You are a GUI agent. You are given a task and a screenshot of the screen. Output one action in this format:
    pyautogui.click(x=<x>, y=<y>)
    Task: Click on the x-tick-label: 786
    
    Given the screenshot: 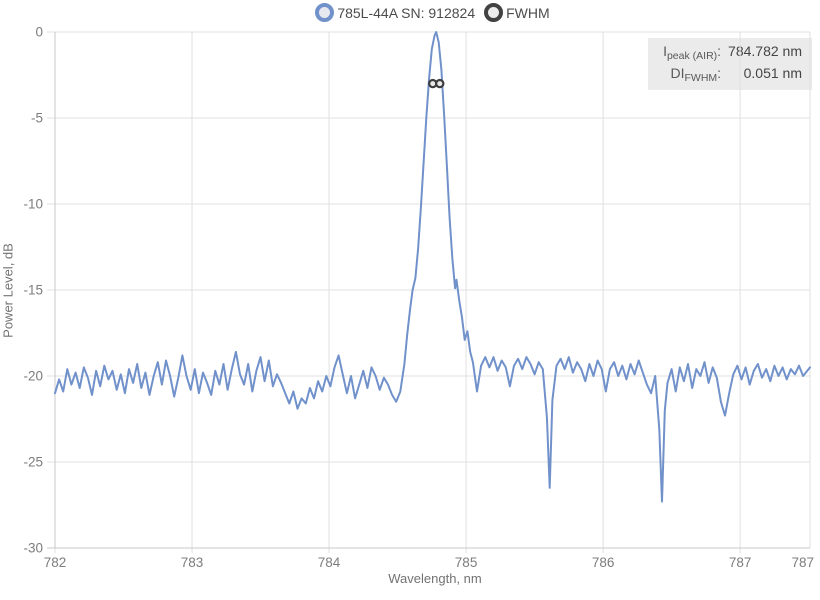 What is the action you would take?
    pyautogui.click(x=603, y=562)
    